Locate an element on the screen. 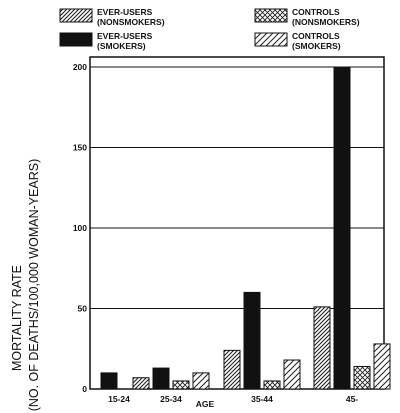 Image resolution: width=400 pixels, height=413 pixels. legend-label-ever-users-smokers-line2: (SMOKERS) is located at coordinates (121, 46).